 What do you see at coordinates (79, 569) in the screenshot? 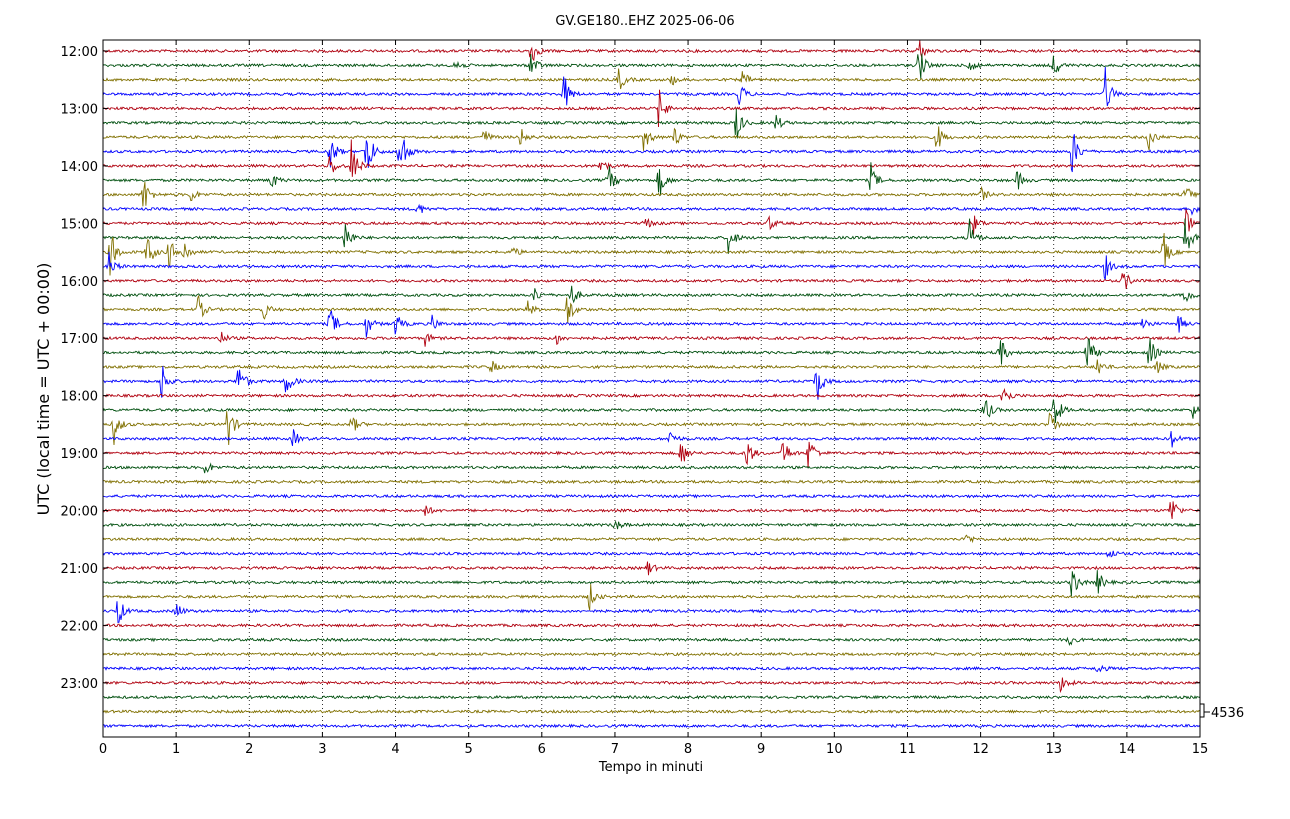
I see `y-tick-label: 21:00` at bounding box center [79, 569].